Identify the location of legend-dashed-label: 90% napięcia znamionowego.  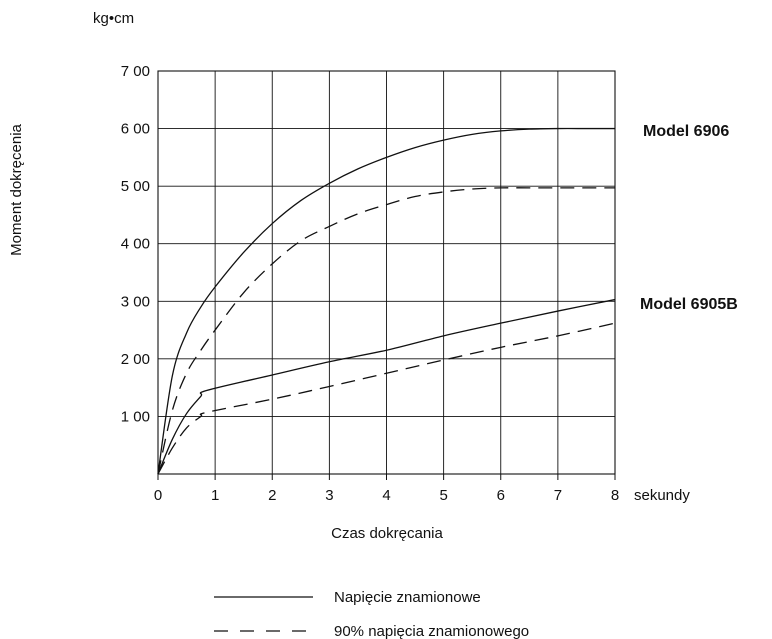
(431, 631).